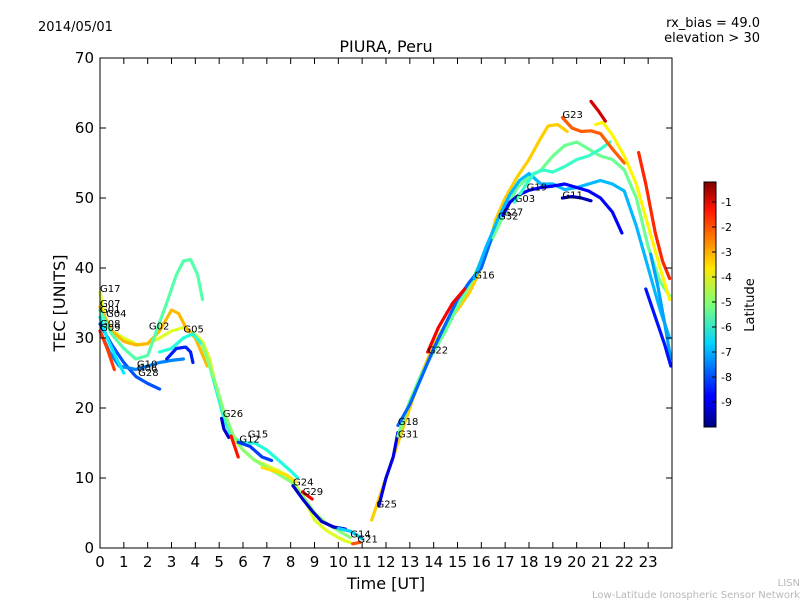  What do you see at coordinates (196, 562) in the screenshot?
I see `x-tick-label: 4` at bounding box center [196, 562].